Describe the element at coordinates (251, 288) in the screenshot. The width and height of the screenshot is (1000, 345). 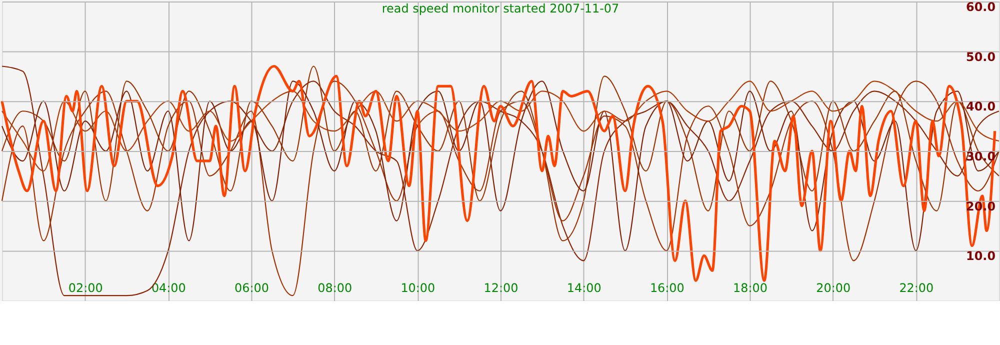
I see `x-tick-label: 06:00` at that location.